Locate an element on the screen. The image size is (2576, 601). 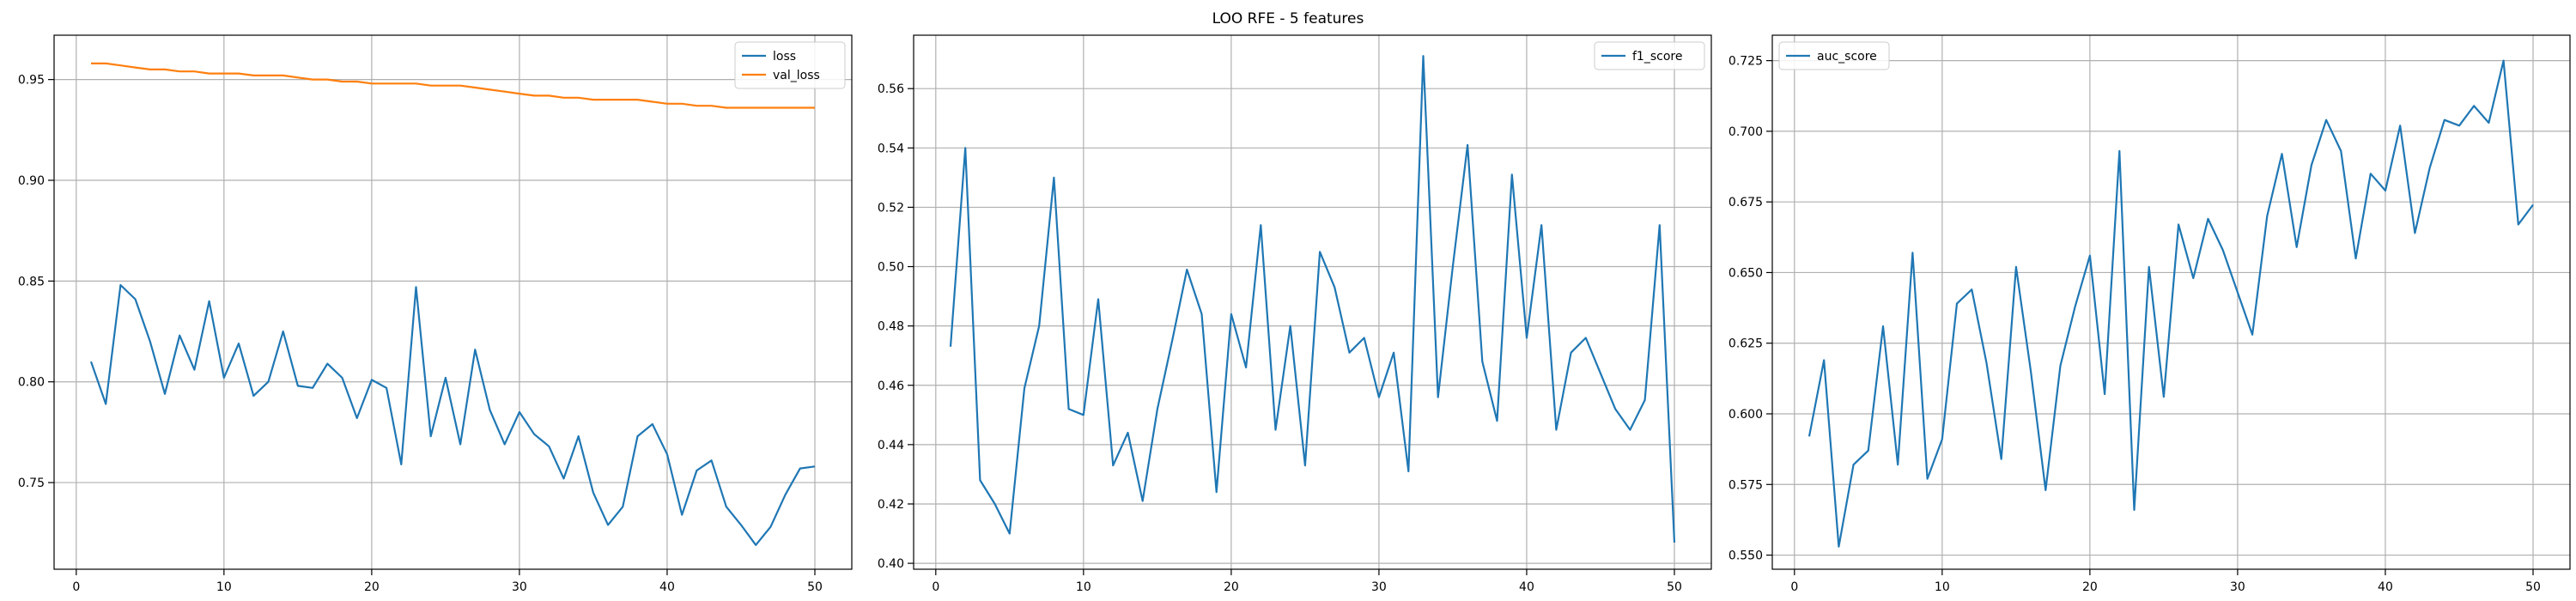
legend: loss val_loss is located at coordinates (790, 65).